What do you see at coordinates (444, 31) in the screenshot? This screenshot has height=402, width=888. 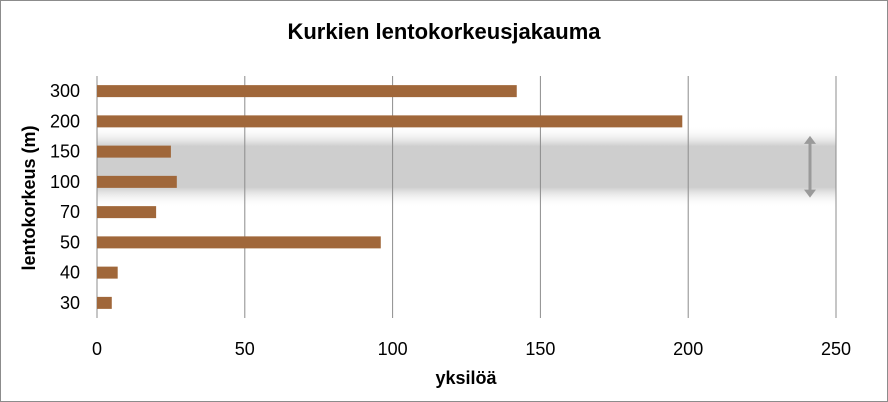 I see `chart-title: Kurkien lentokorkeusjakauma` at bounding box center [444, 31].